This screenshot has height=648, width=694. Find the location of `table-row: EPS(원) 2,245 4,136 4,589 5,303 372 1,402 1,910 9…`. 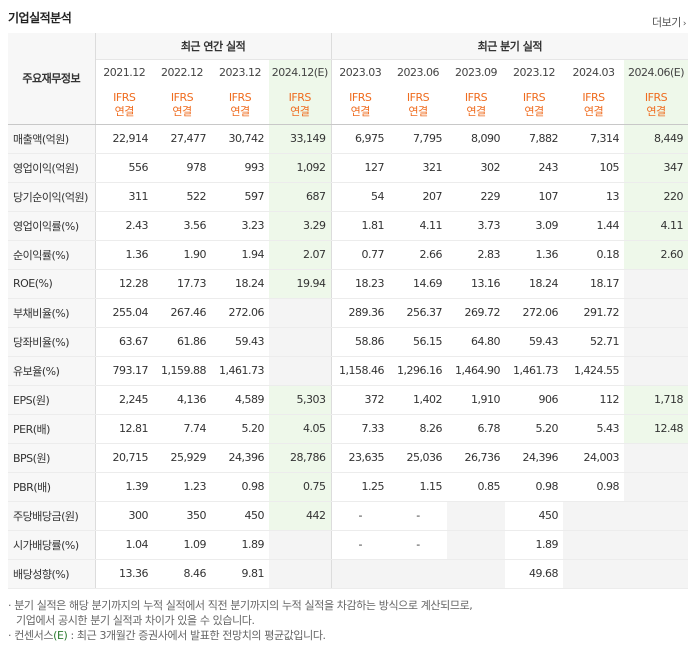

table-row: EPS(원) 2,245 4,136 4,589 5,303 372 1,402 1,910 9… is located at coordinates (348, 399).